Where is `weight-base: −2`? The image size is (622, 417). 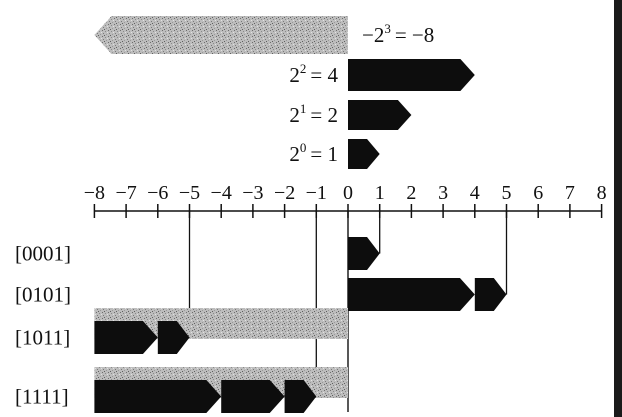 weight-base: −2 is located at coordinates (373, 35).